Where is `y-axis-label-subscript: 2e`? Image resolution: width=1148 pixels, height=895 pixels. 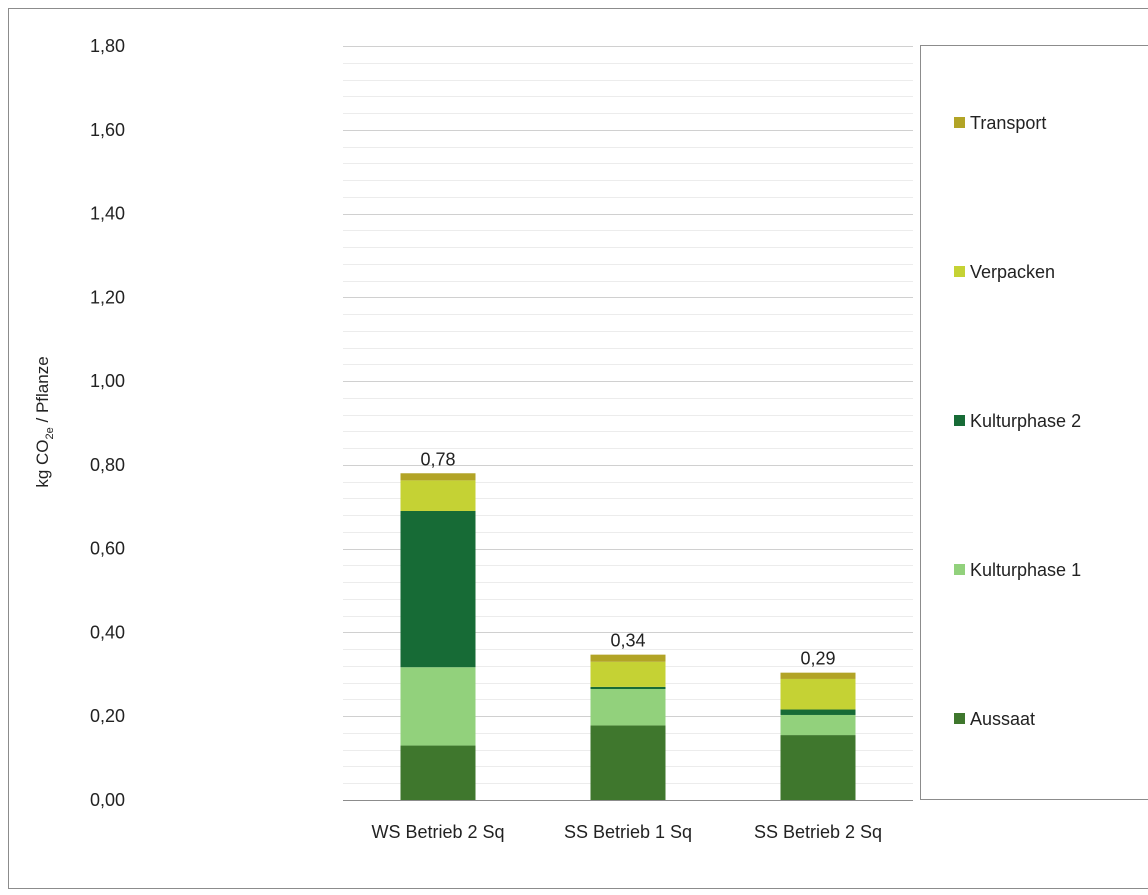 y-axis-label-subscript: 2e is located at coordinates (50, 433).